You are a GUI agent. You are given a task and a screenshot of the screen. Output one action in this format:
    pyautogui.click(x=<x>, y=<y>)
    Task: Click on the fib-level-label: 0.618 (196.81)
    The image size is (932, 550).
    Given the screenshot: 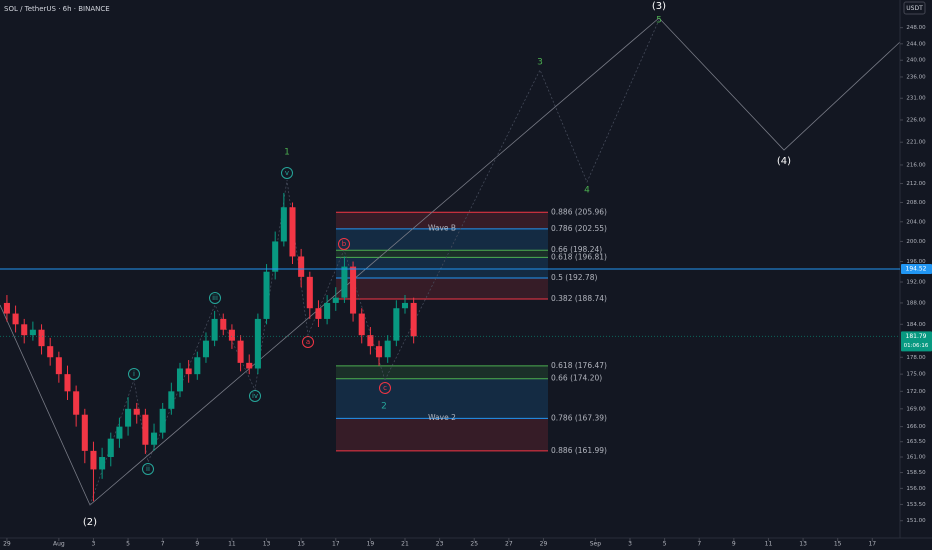 What is the action you would take?
    pyautogui.click(x=579, y=256)
    